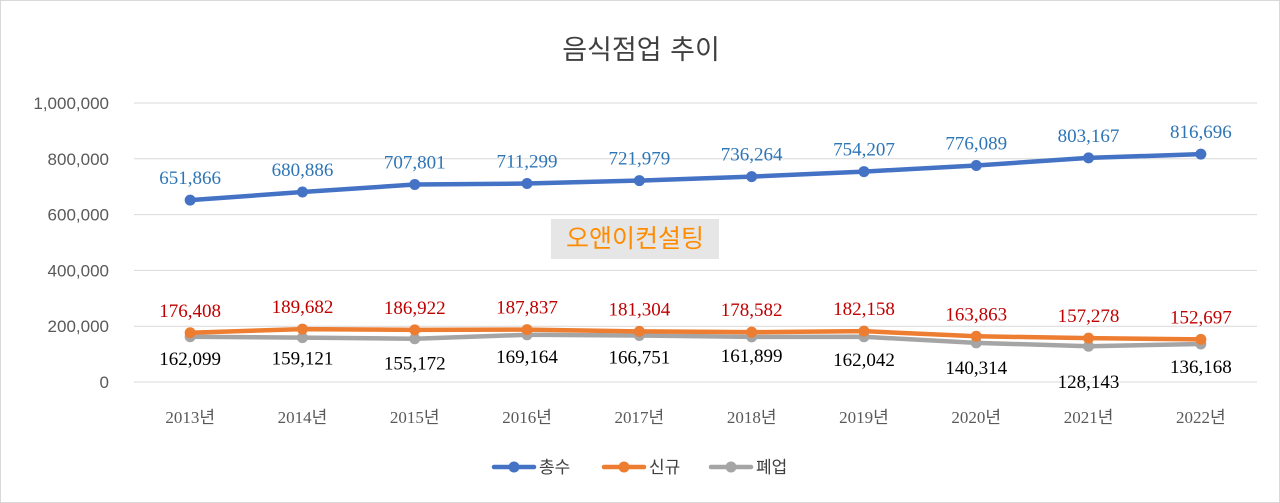 This screenshot has height=503, width=1280. What do you see at coordinates (527, 357) in the screenshot?
I see `data-label: 169,164` at bounding box center [527, 357].